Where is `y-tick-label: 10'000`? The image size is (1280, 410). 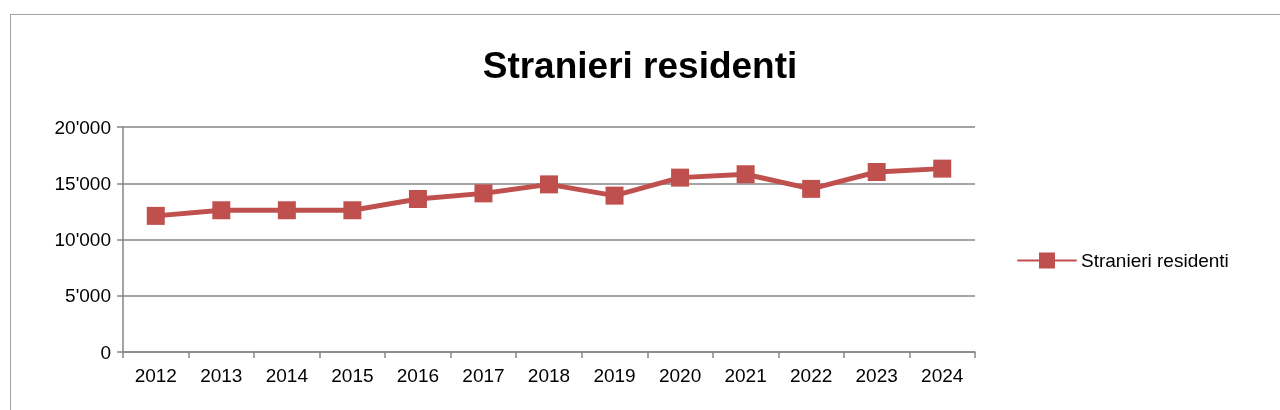
y-tick-label: 10'000 is located at coordinates (82, 239).